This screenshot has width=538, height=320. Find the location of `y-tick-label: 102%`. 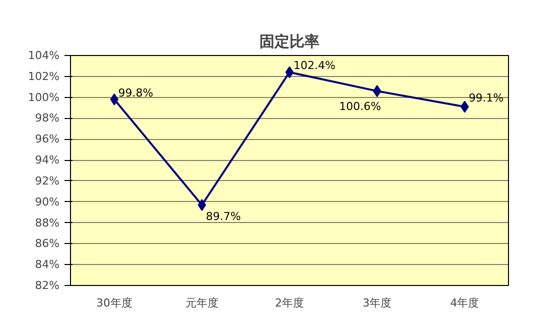

y-tick-label: 102% is located at coordinates (44, 76).